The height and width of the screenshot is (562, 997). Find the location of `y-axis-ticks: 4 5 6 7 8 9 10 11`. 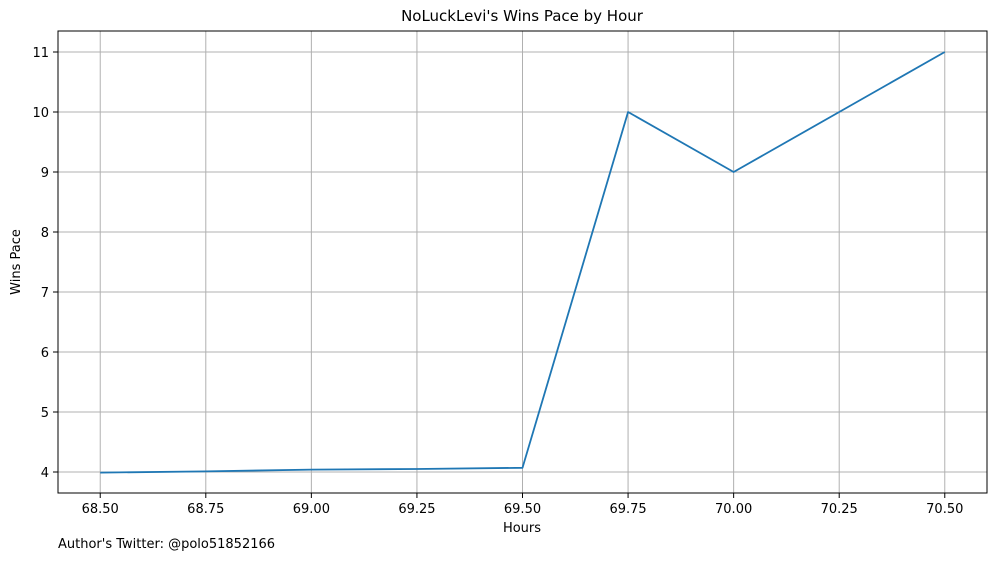

y-axis-ticks: 4 5 6 7 8 9 10 11 is located at coordinates (45, 263).